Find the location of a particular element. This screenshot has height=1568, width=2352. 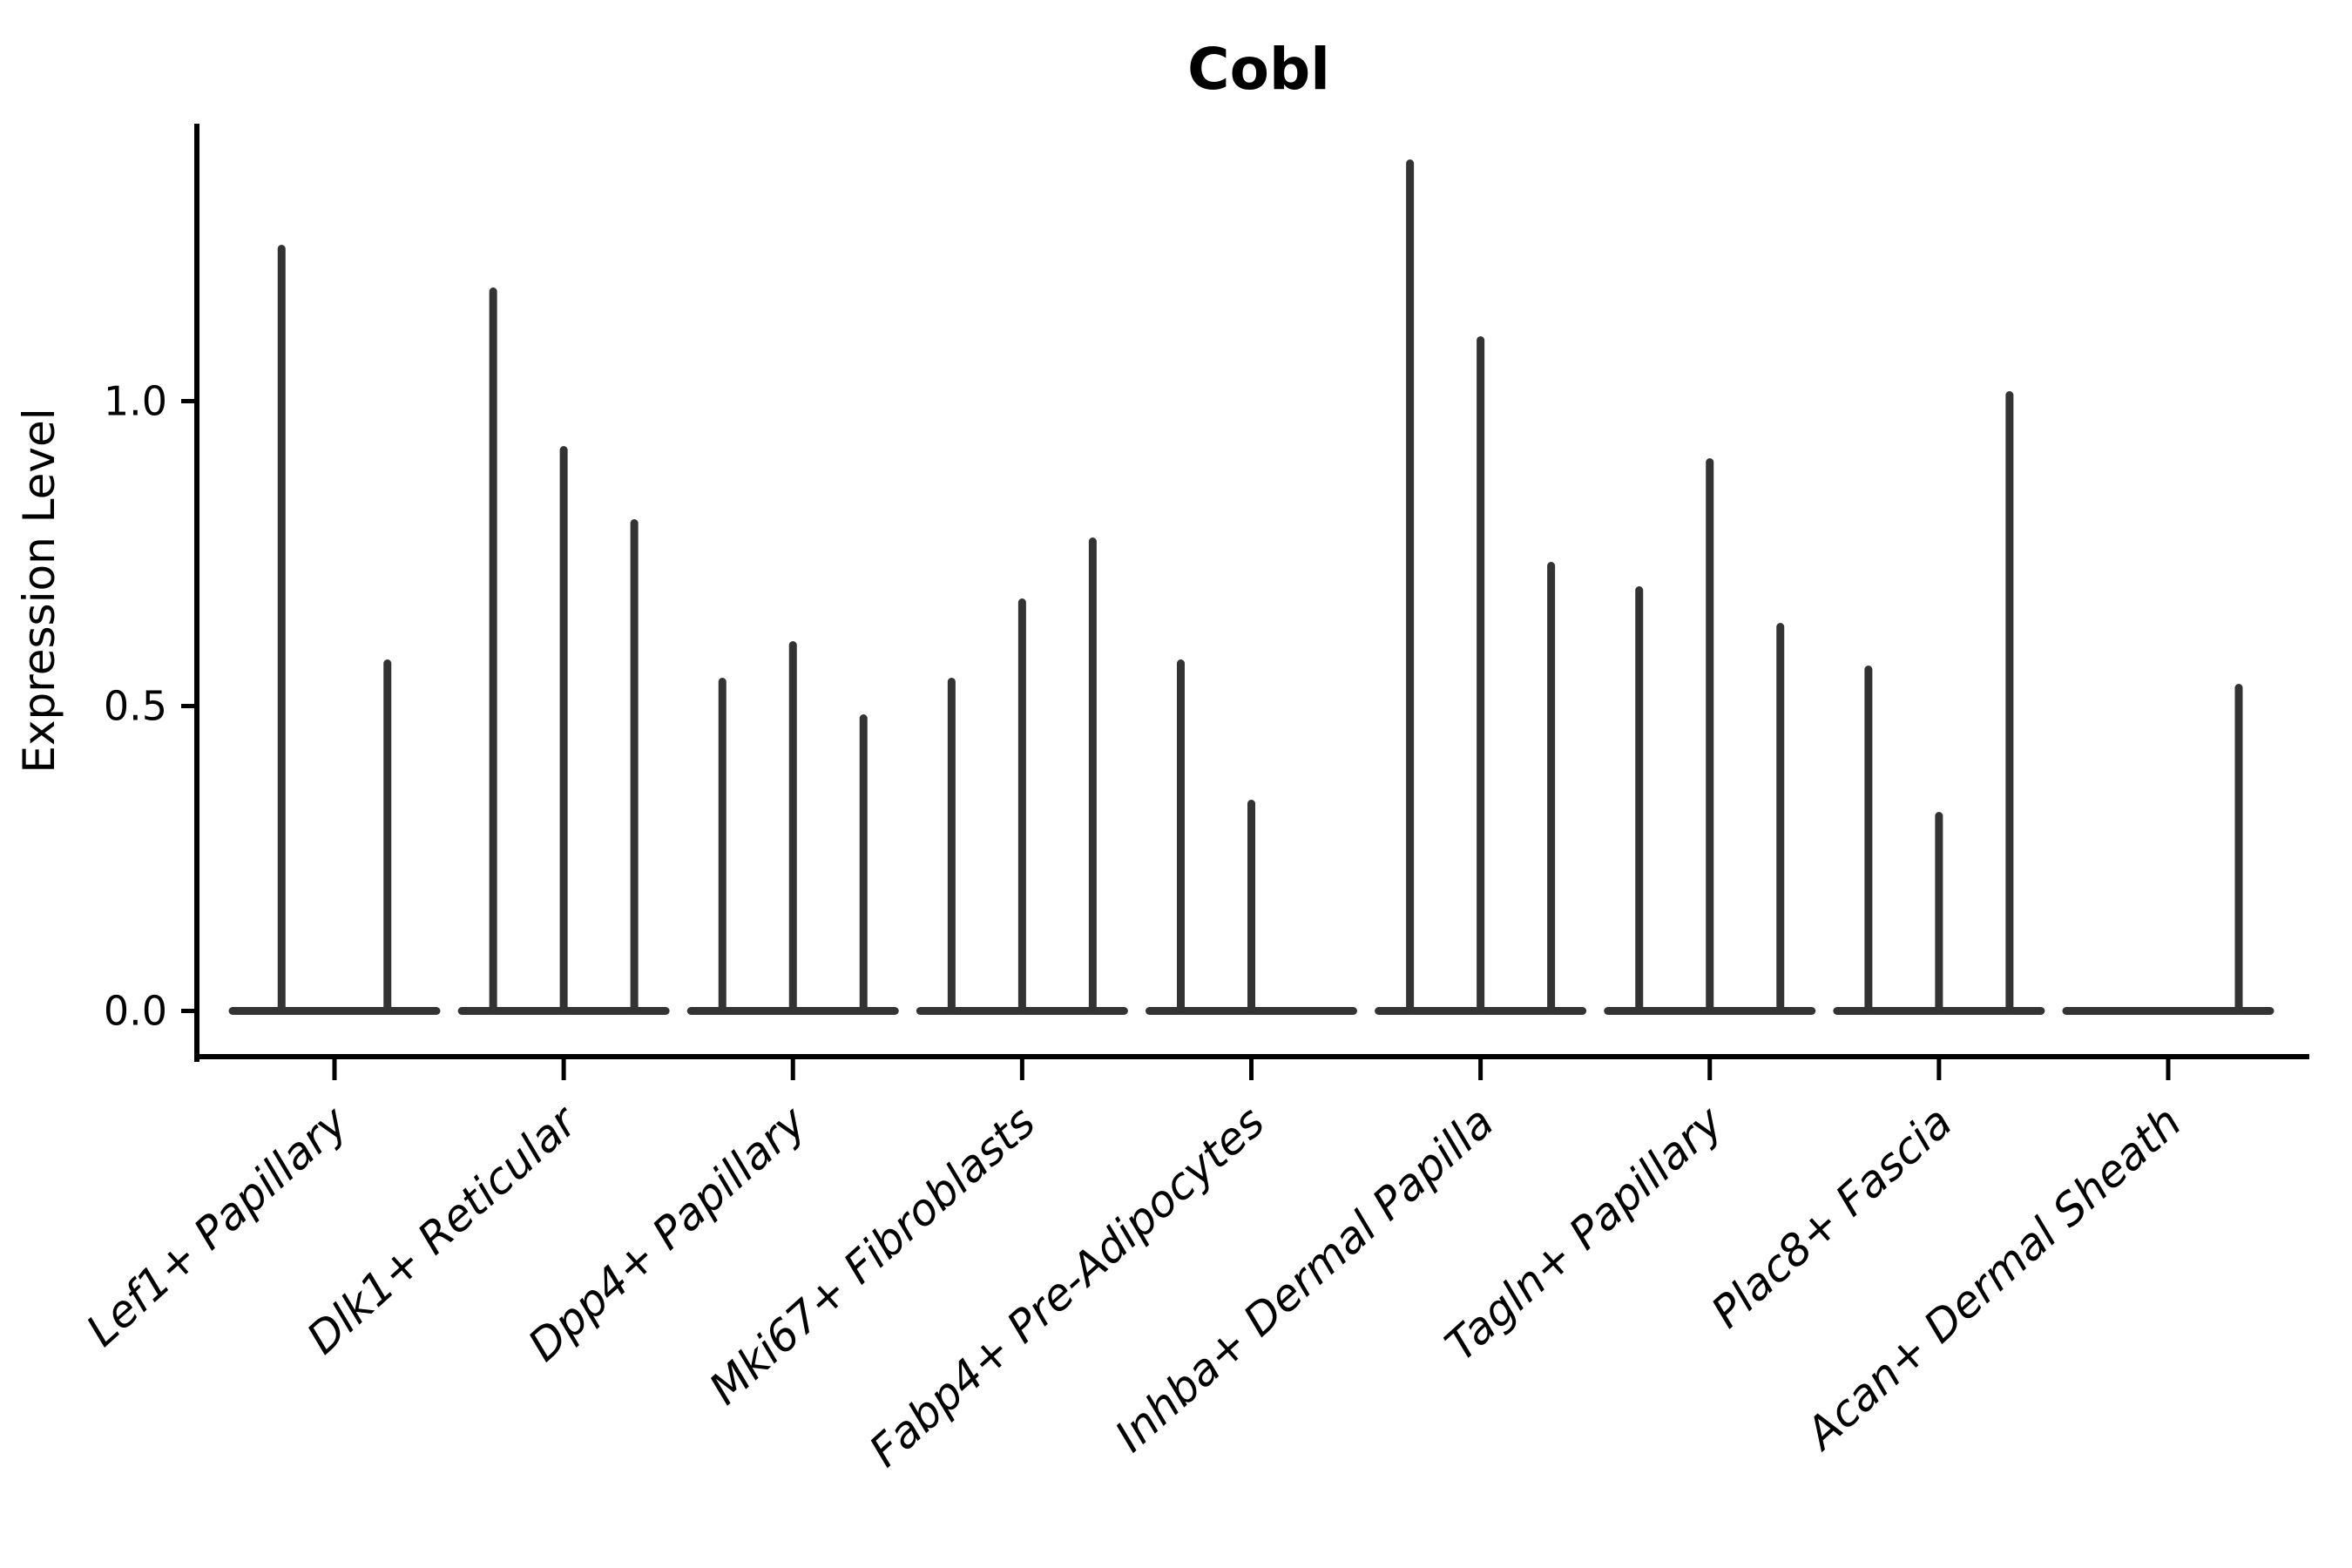

y-tick-label: 0.0 is located at coordinates (135, 1012).